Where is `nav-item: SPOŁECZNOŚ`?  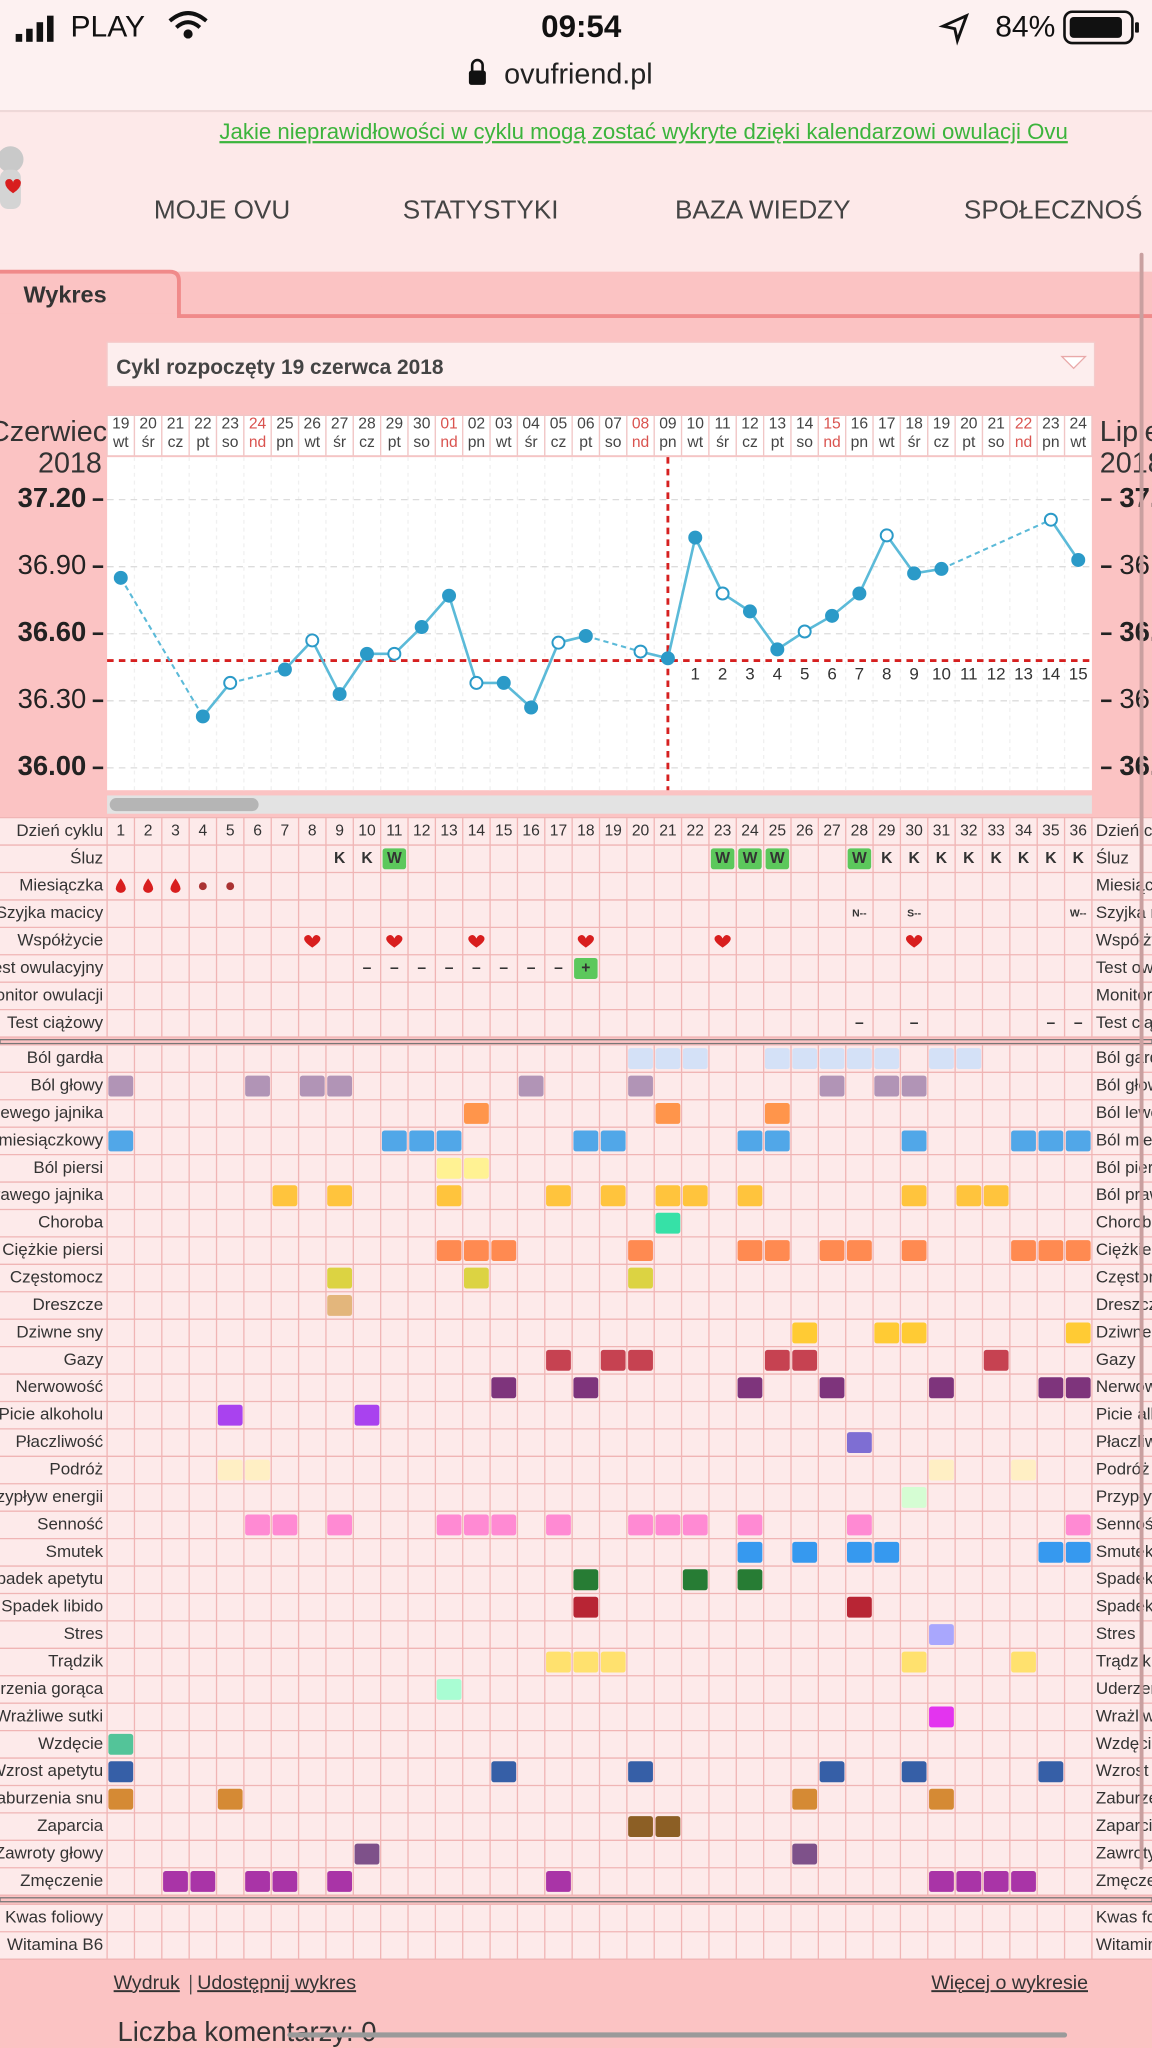 nav-item: SPOŁECZNOŚ is located at coordinates (1053, 209).